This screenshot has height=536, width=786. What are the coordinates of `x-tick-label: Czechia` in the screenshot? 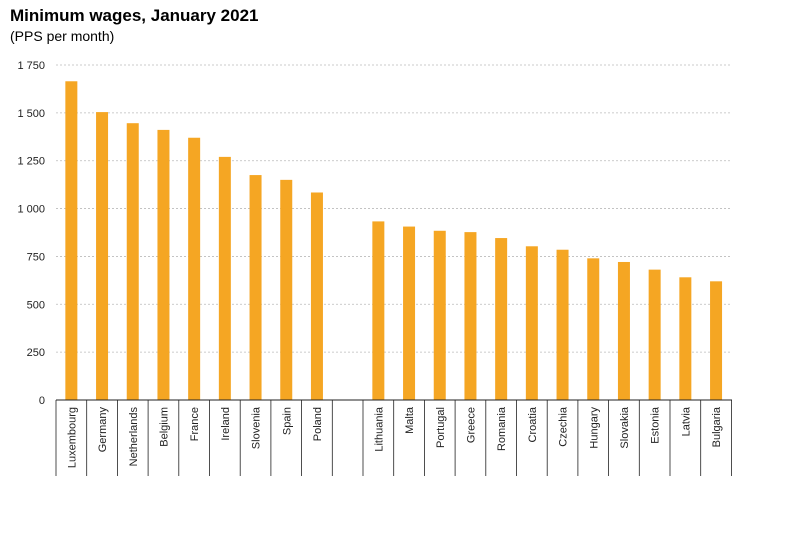 It's located at (564, 426).